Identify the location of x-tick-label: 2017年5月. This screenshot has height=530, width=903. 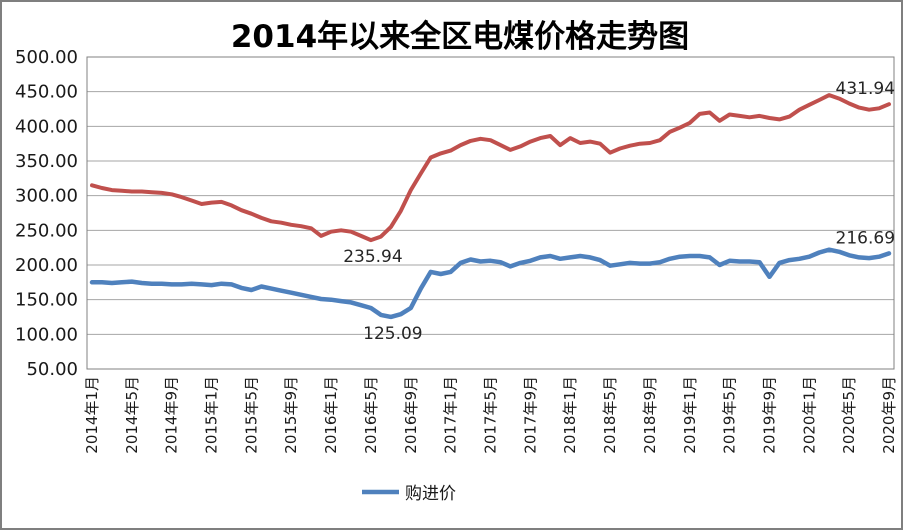
(491, 415).